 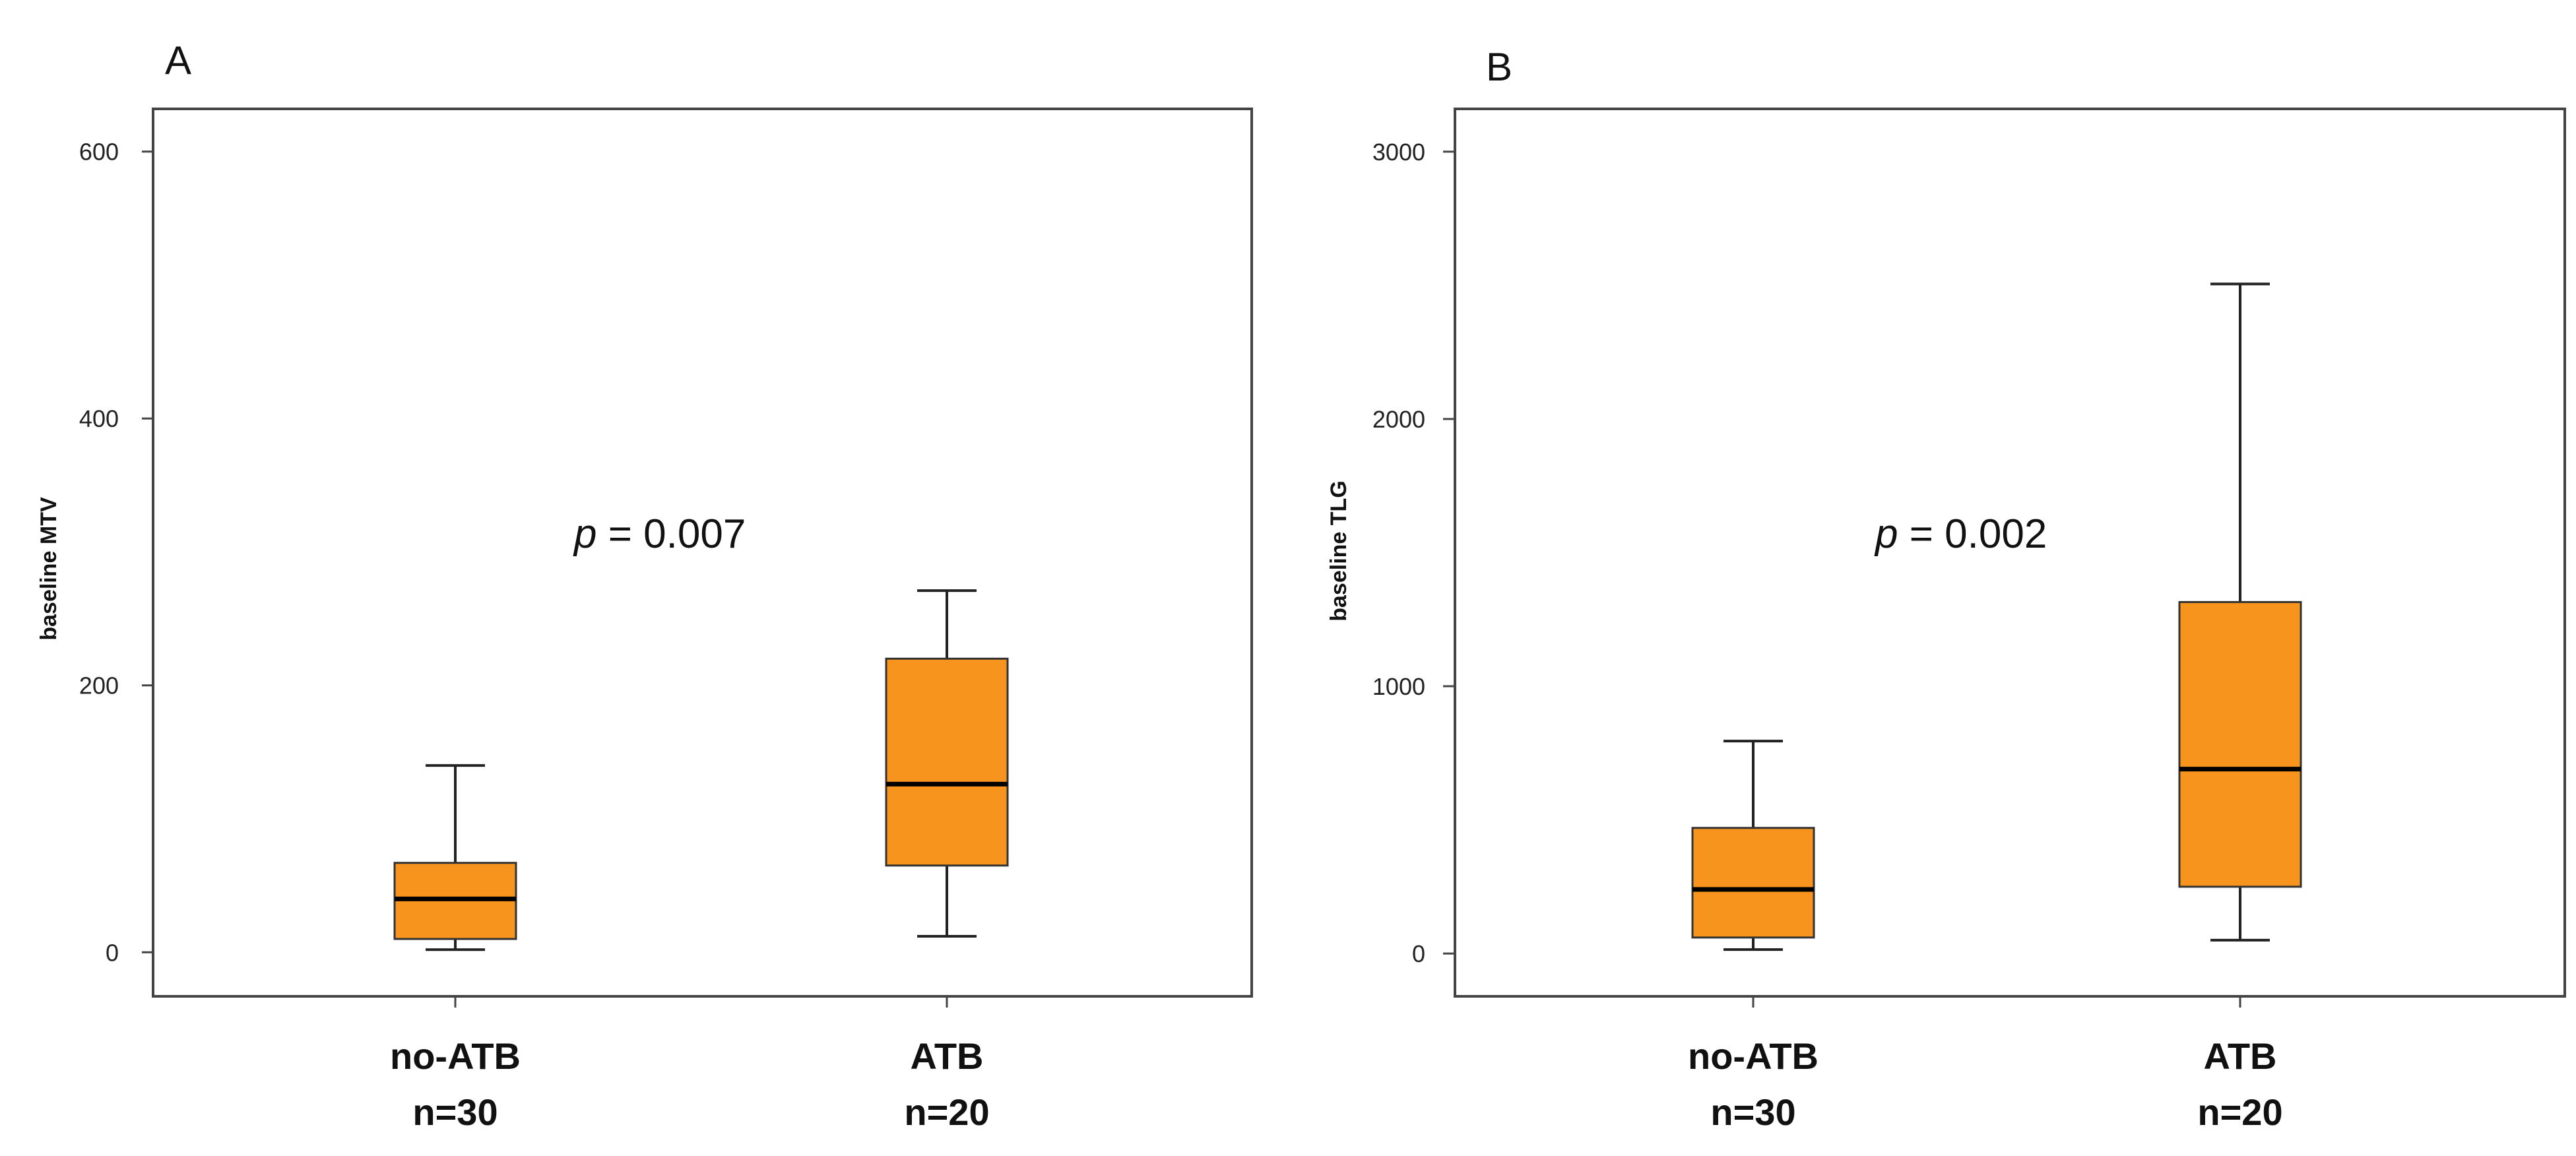 What do you see at coordinates (1986, 1084) in the screenshot?
I see `panel-b-x-axis: no-ATB n=30 ATB n=20` at bounding box center [1986, 1084].